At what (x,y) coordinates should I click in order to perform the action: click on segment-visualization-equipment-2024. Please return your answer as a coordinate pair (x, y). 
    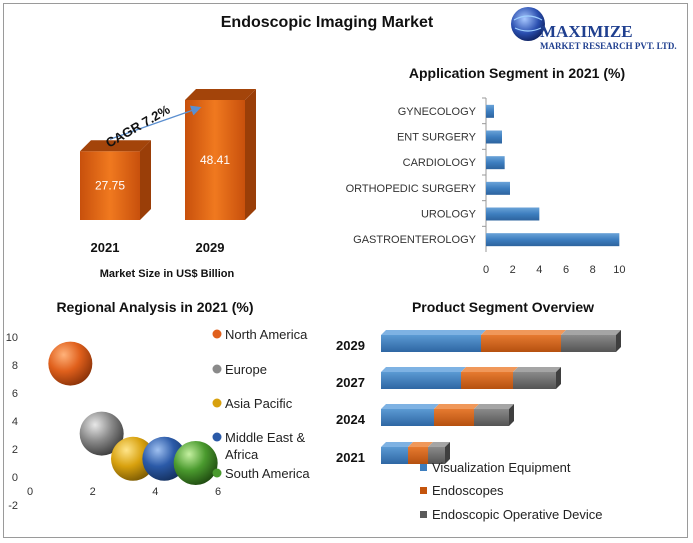
    Looking at the image, I should click on (407, 417).